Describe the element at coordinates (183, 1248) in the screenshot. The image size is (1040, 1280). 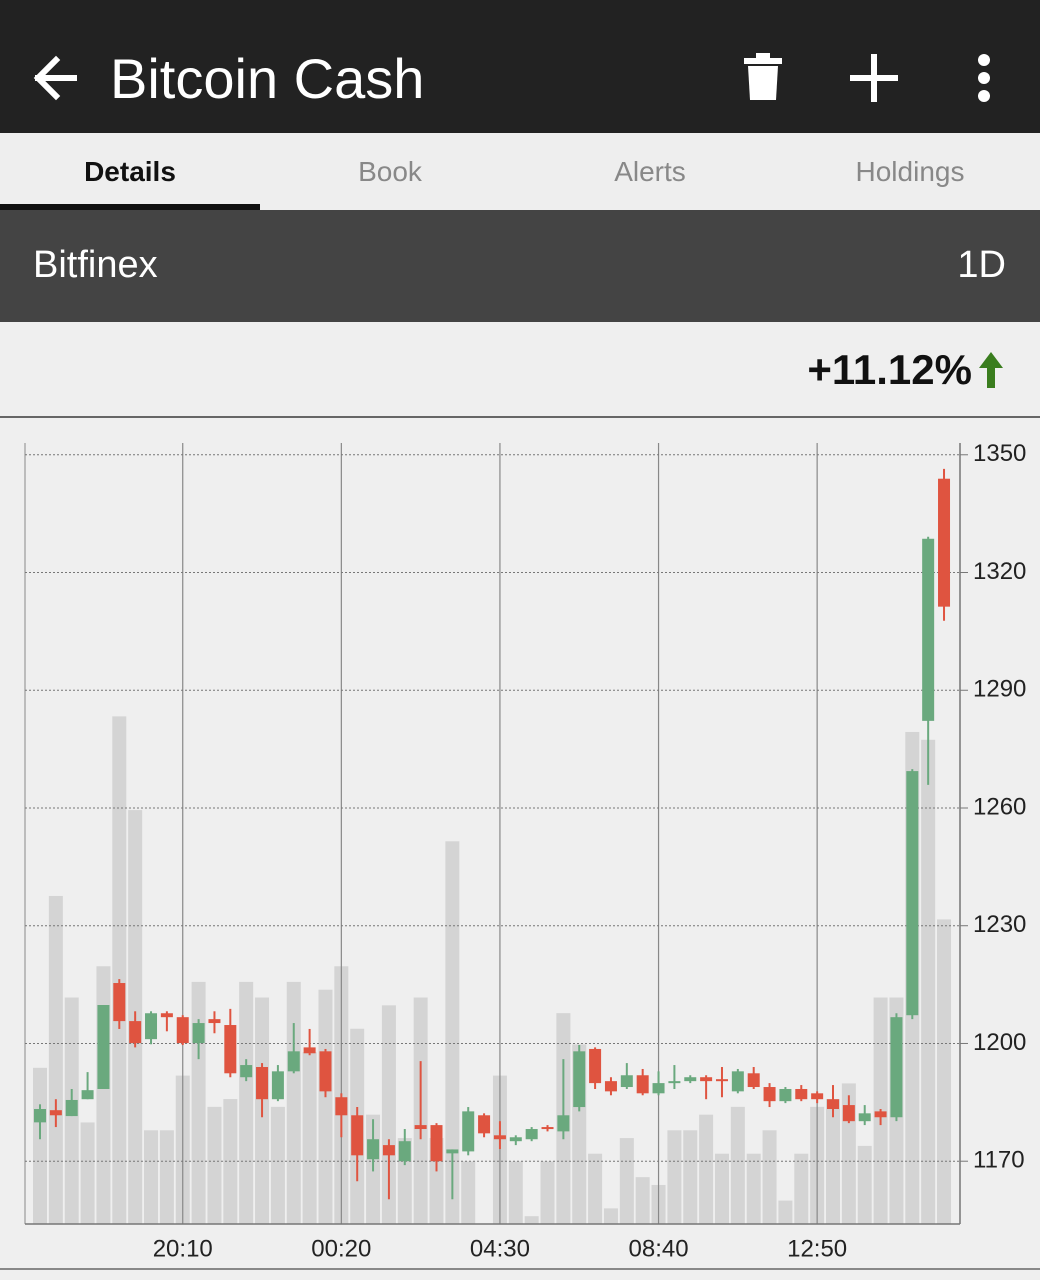
I see `x-tick-label: 20:10` at that location.